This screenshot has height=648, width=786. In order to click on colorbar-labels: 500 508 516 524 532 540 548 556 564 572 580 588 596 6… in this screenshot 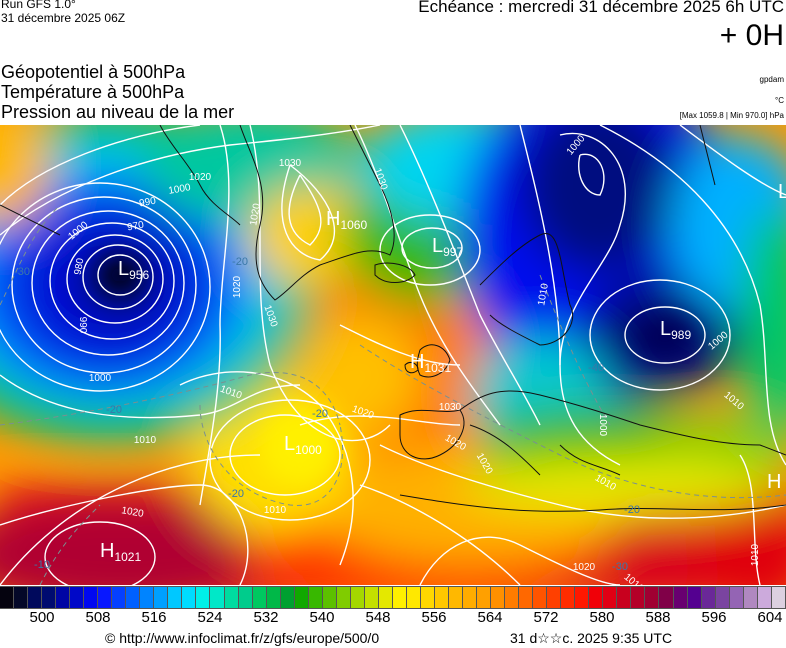, I will do `click(393, 618)`.